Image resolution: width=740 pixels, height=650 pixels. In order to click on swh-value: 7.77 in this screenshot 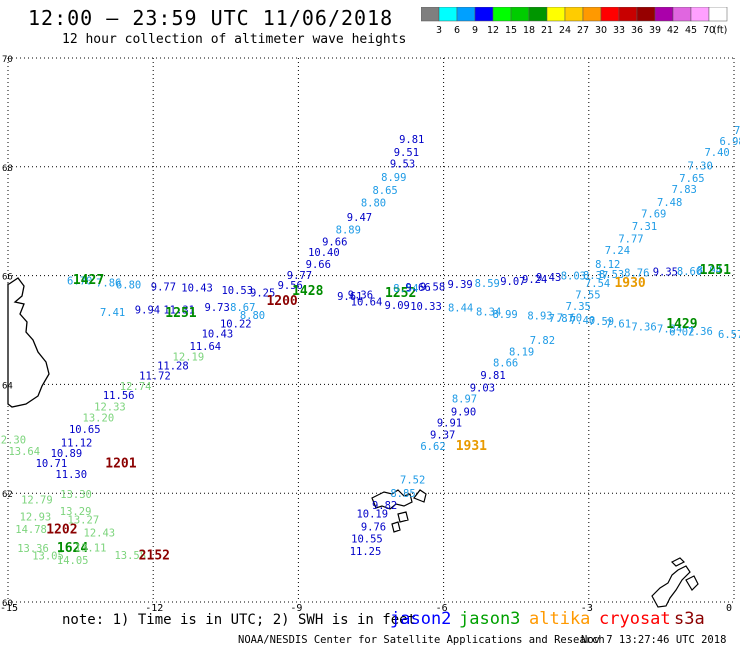, I will do `click(630, 239)`.